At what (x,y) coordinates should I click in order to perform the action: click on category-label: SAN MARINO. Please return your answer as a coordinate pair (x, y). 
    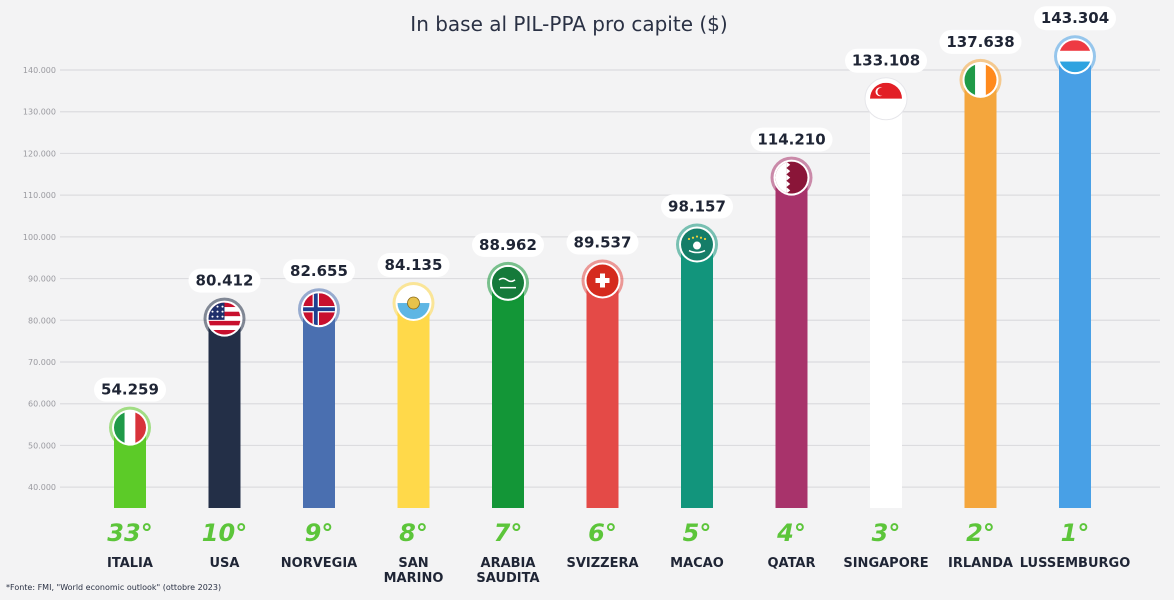
    Looking at the image, I should click on (414, 571).